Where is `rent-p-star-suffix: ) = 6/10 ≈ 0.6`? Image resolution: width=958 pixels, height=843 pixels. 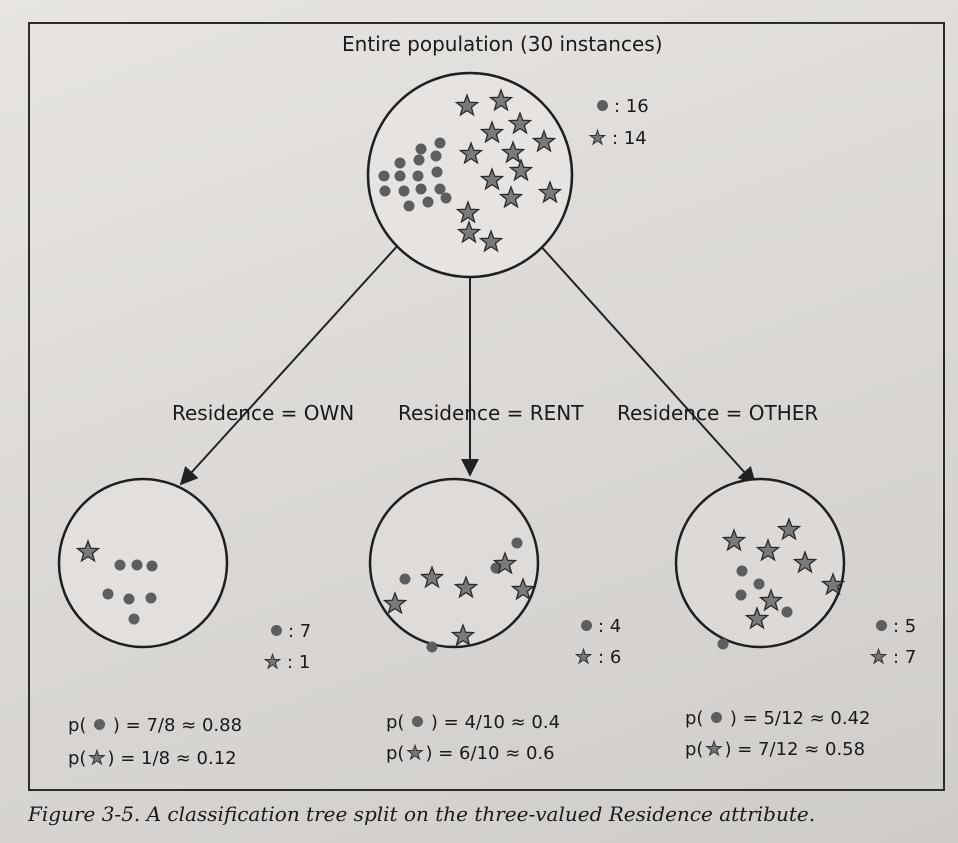 rent-p-star-suffix: ) = 6/10 ≈ 0.6 is located at coordinates (490, 753).